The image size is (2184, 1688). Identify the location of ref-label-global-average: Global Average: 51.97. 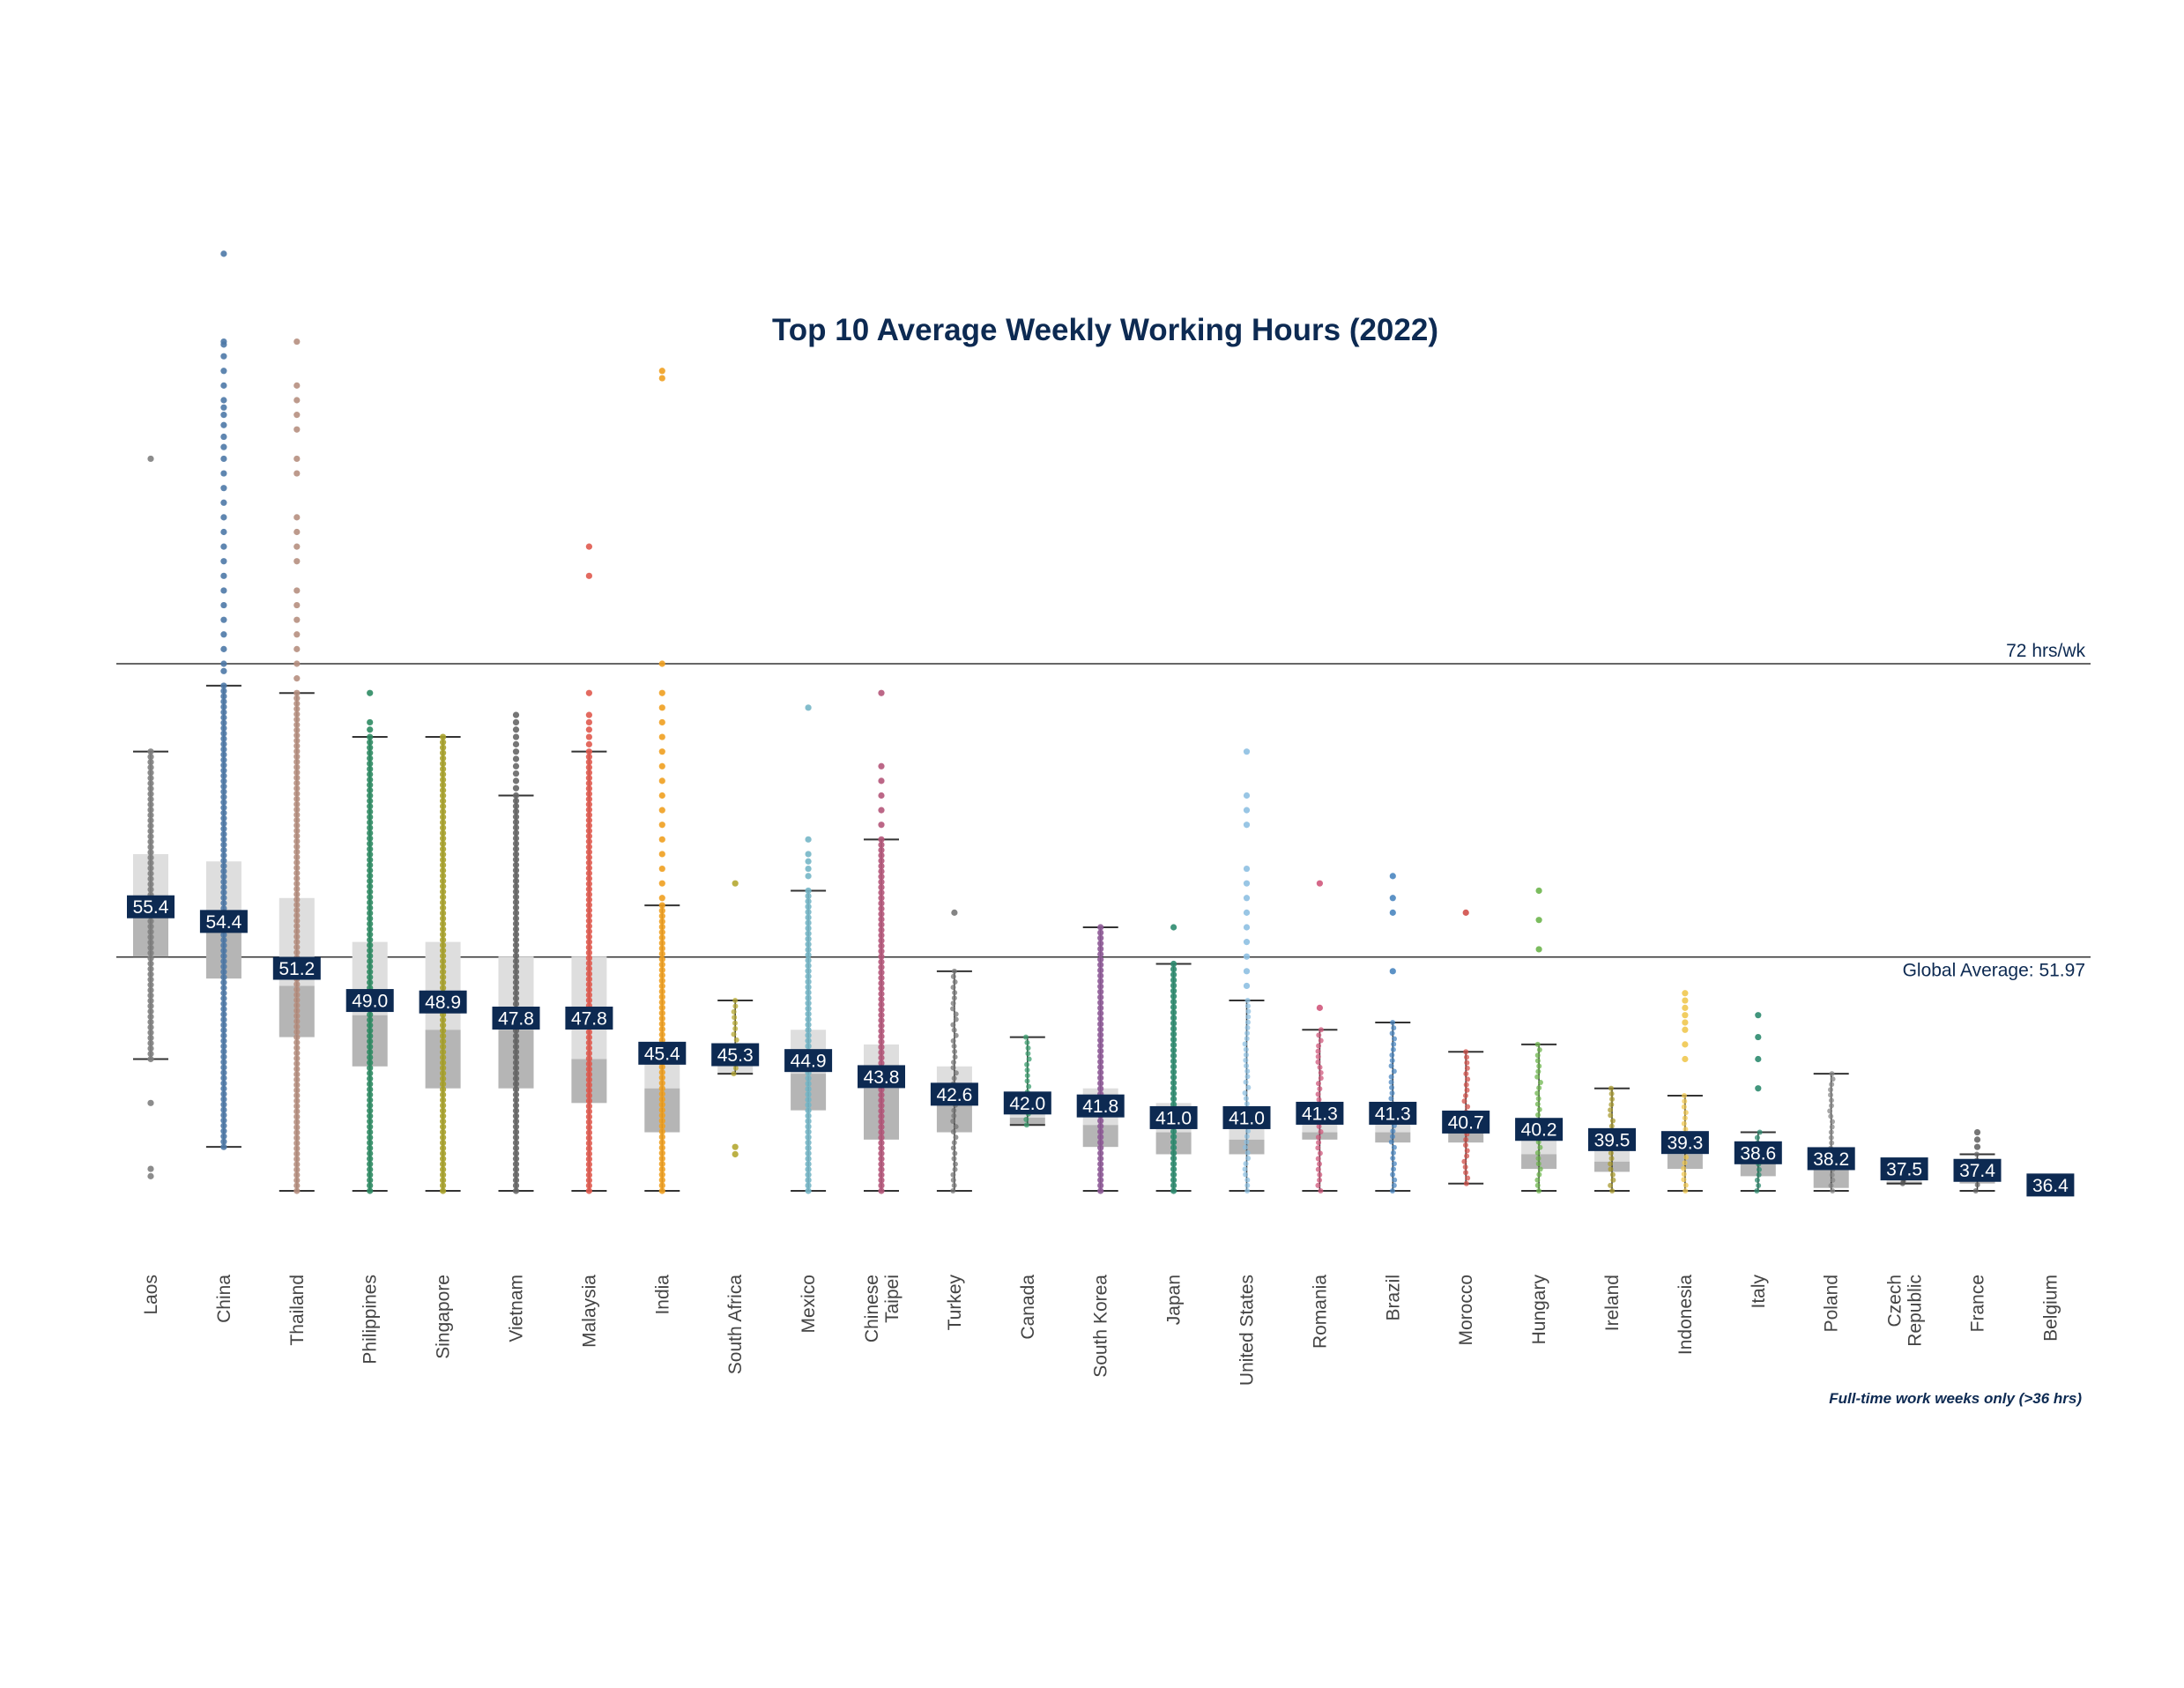
(1994, 971).